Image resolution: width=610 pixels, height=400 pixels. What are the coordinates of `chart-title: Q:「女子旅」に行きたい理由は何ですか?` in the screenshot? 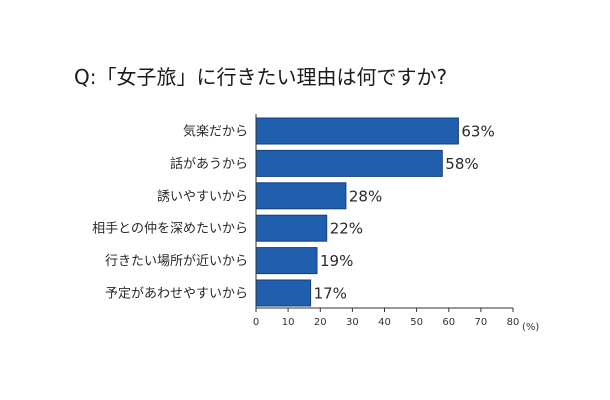 It's located at (260, 77).